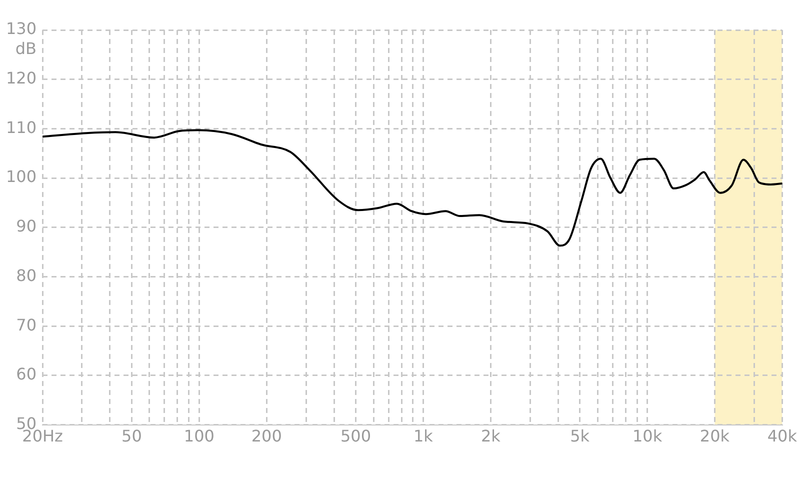 The height and width of the screenshot is (480, 800). Describe the element at coordinates (21, 78) in the screenshot. I see `y-tick-label: 120` at that location.